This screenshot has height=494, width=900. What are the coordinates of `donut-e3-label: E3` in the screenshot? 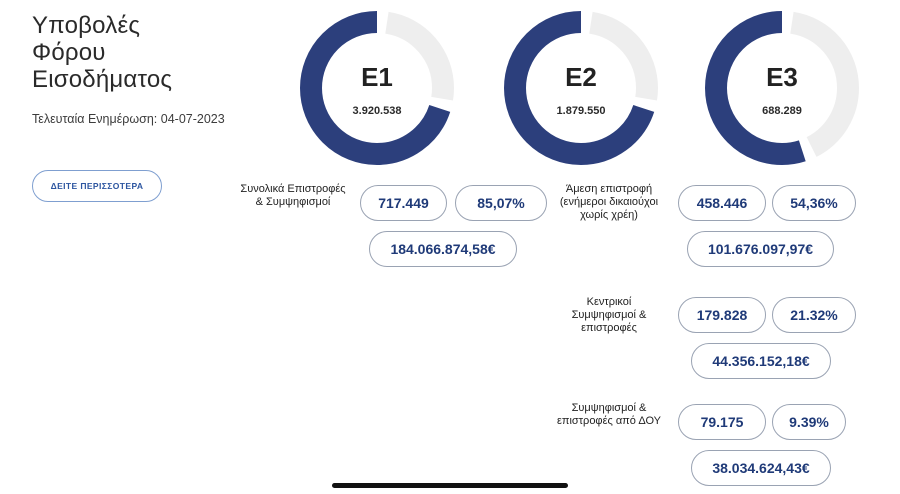 It's located at (782, 77).